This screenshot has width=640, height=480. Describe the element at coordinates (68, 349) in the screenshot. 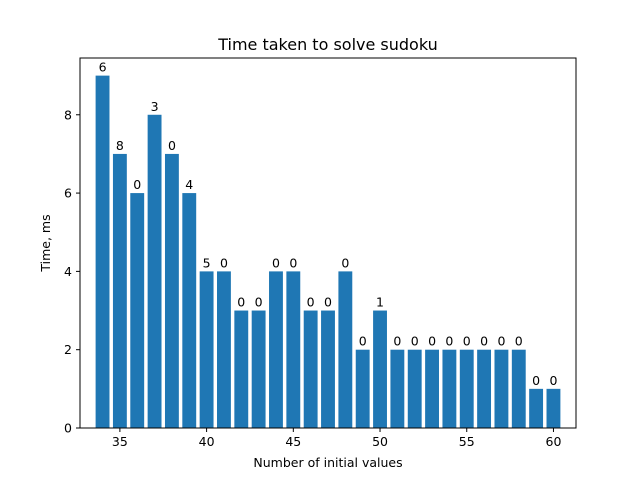

I see `y-tick-label: 2` at that location.